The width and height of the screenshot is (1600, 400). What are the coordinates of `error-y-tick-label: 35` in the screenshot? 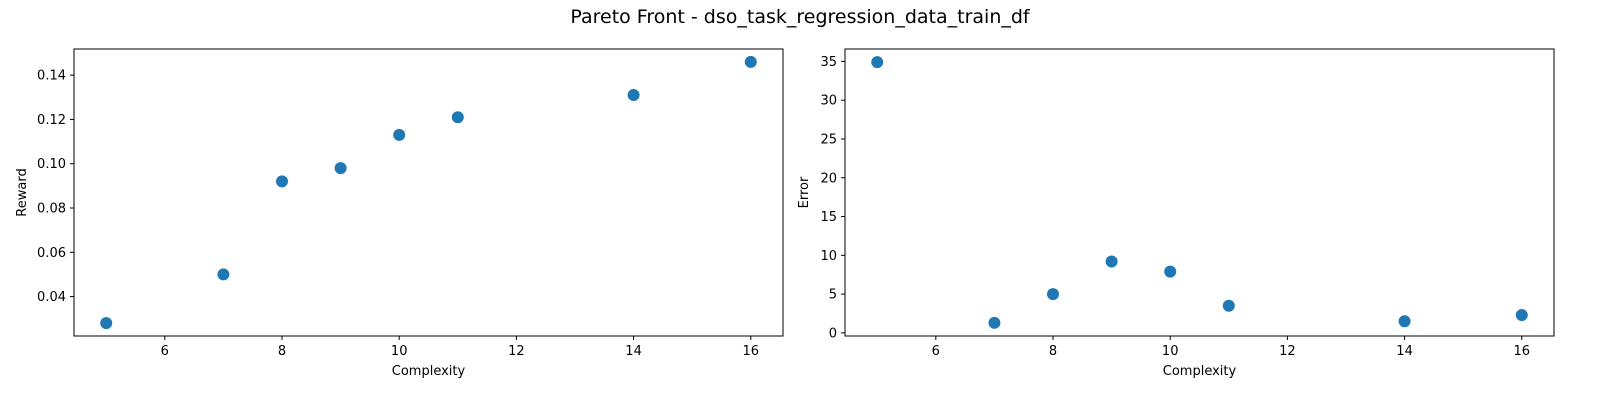 It's located at (828, 62).